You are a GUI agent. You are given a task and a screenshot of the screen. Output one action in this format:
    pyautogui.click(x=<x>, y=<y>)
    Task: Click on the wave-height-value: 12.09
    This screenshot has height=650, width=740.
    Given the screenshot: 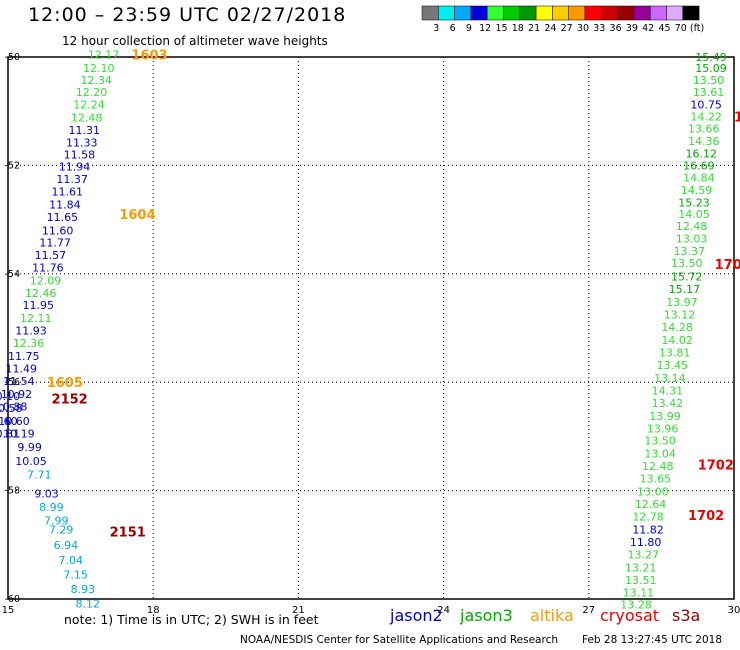 What is the action you would take?
    pyautogui.click(x=46, y=280)
    